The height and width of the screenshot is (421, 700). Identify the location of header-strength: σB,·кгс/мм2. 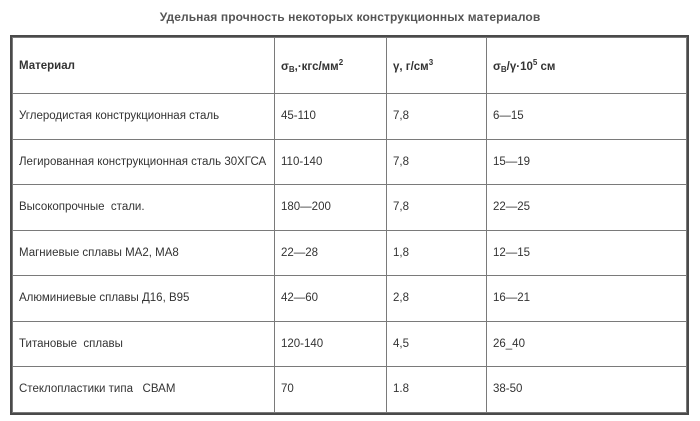
(330, 65).